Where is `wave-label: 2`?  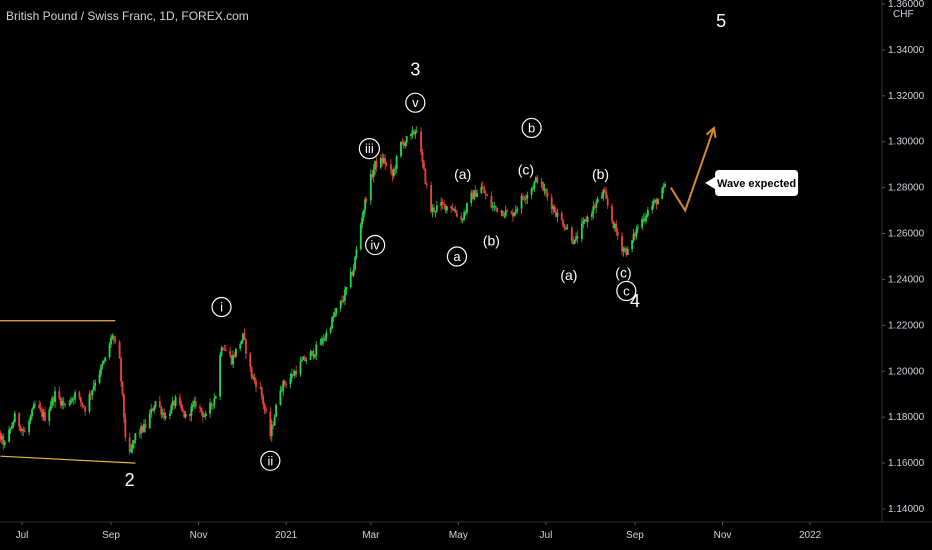 wave-label: 2 is located at coordinates (130, 480).